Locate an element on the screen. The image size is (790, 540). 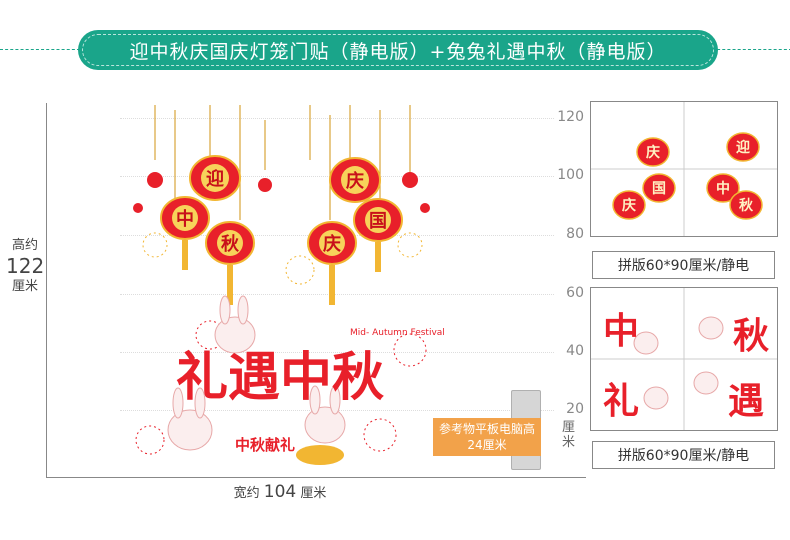
lantern-char: 国 is located at coordinates (378, 221).